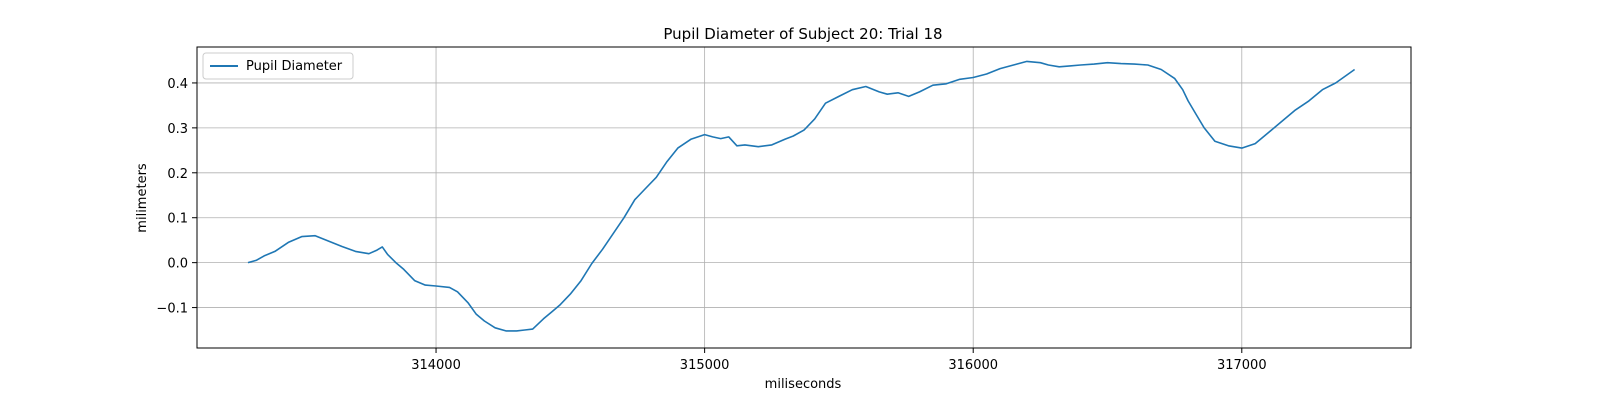  Describe the element at coordinates (973, 365) in the screenshot. I see `x-tick-label: 316000` at that location.